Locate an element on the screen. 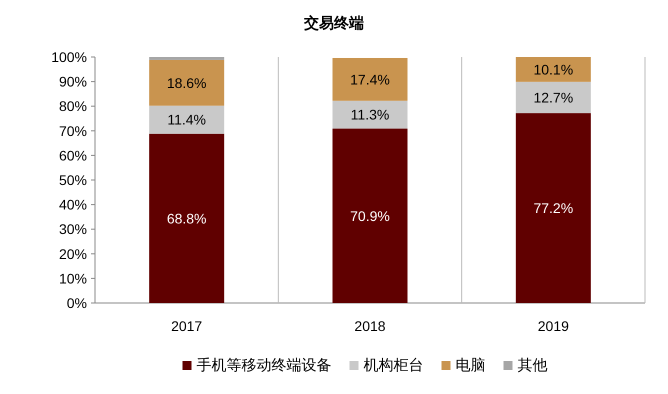 Image resolution: width=668 pixels, height=394 pixels. y-tick-label: 20% is located at coordinates (72, 254).